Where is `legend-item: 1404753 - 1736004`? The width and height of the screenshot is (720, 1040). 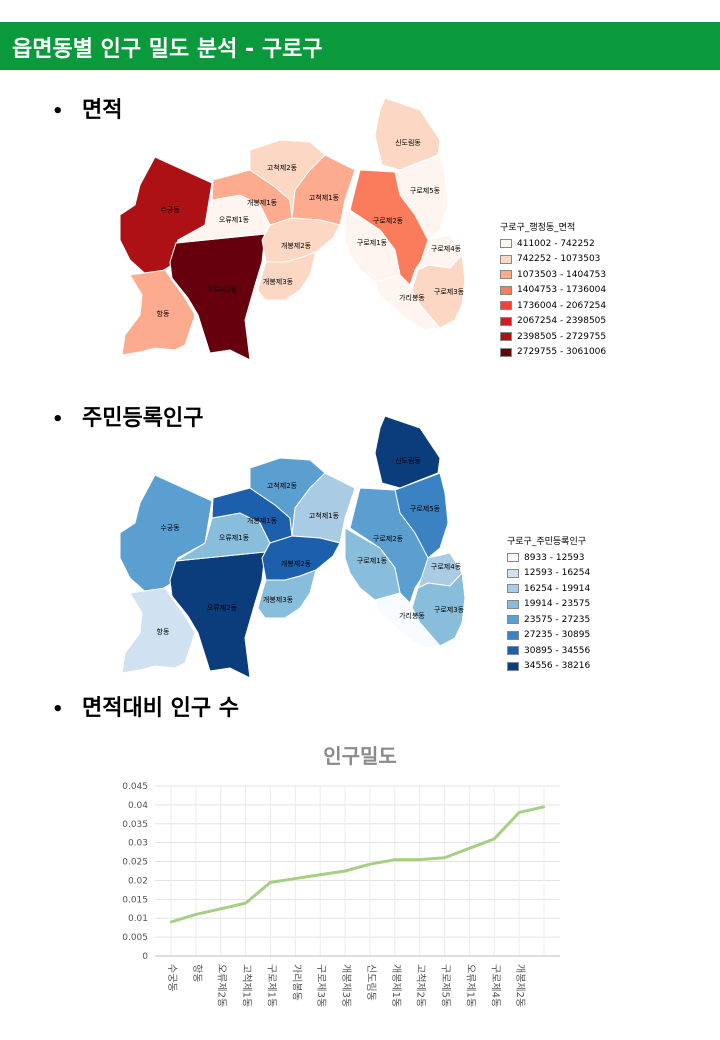
legend-item: 1404753 - 1736004 is located at coordinates (553, 291).